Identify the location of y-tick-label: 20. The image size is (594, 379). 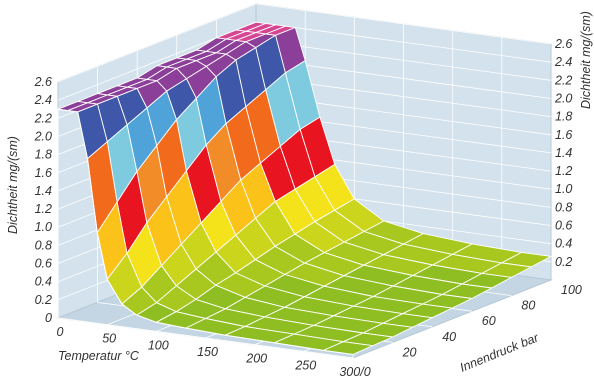
(409, 352).